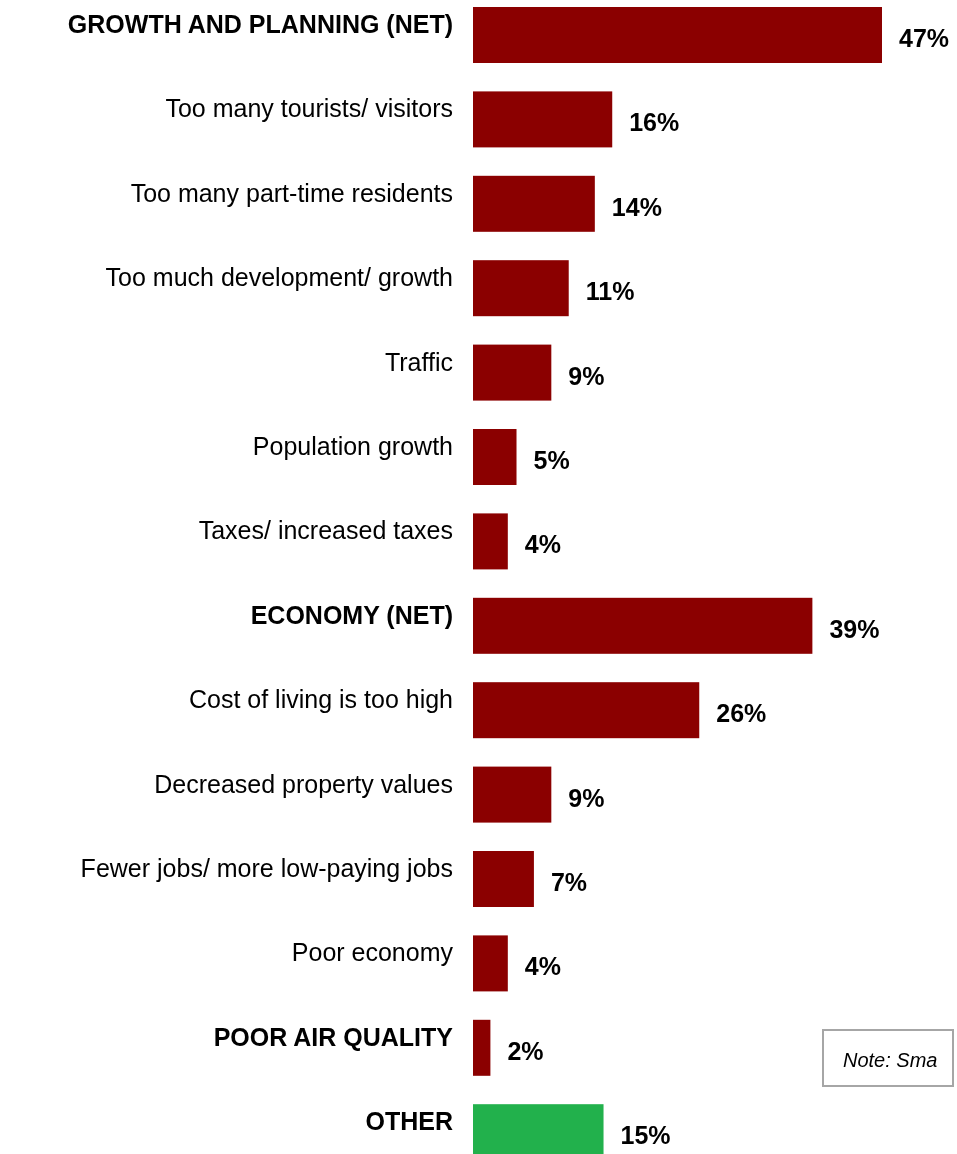 The height and width of the screenshot is (1154, 957). What do you see at coordinates (890, 1060) in the screenshot?
I see `annotation: Note: Sma` at bounding box center [890, 1060].